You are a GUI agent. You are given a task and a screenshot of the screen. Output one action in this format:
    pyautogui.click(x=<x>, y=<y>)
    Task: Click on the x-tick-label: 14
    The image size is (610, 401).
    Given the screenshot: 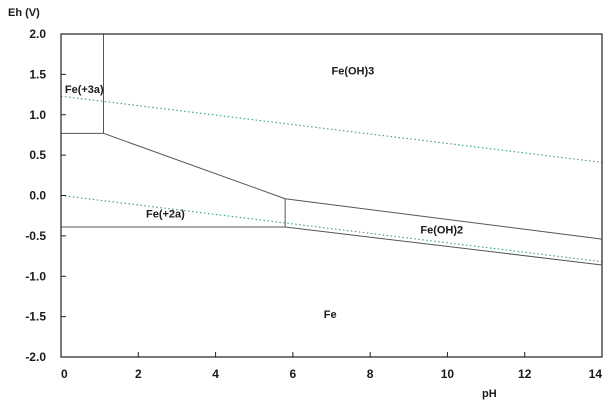 What is the action you would take?
    pyautogui.click(x=596, y=374)
    